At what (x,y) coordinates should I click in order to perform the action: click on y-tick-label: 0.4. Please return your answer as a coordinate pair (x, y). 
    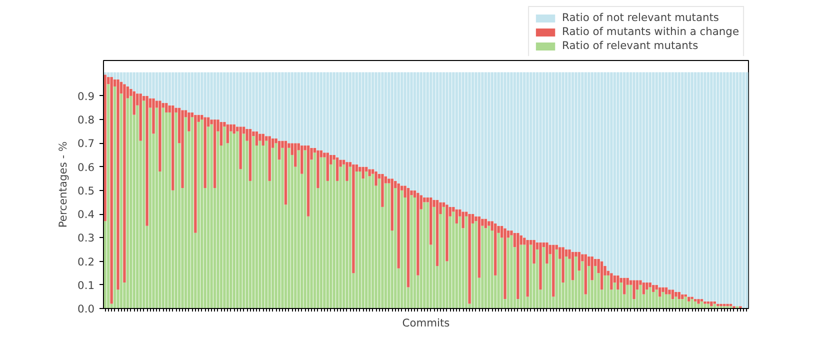
    Looking at the image, I should click on (86, 215).